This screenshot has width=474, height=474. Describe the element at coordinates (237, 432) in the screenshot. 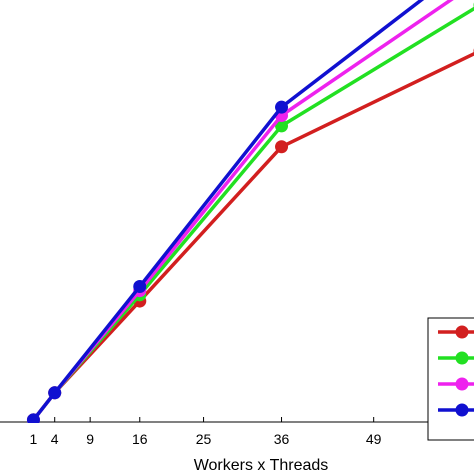

I see `axes: 1 4 9 16 25 36 49` at that location.